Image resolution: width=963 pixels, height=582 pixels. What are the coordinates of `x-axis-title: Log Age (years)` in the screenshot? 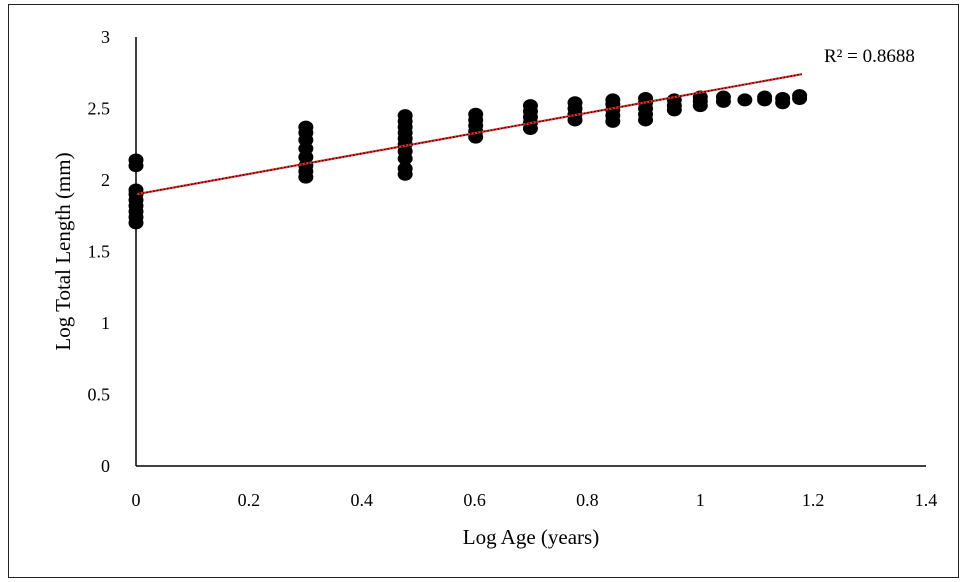 It's located at (531, 537).